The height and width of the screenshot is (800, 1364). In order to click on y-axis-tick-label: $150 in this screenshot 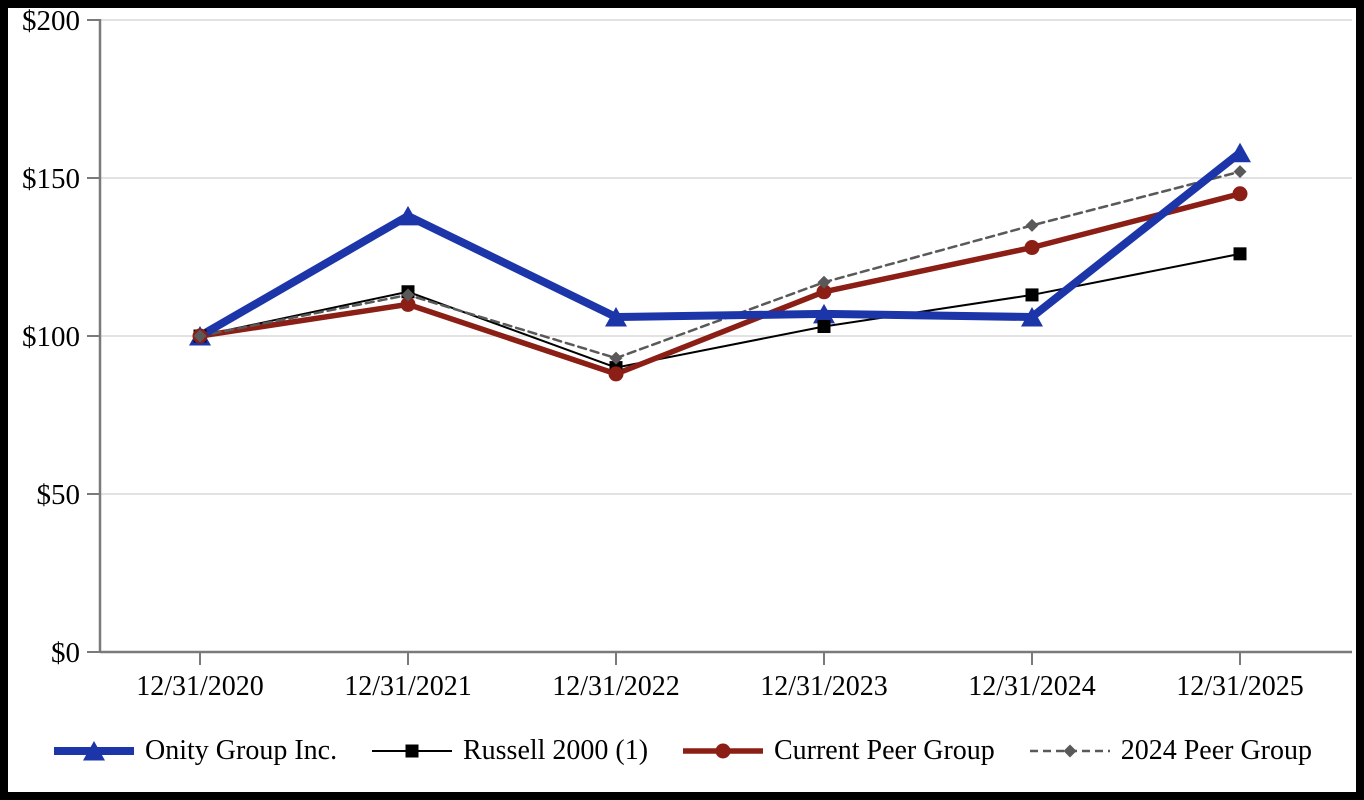, I will do `click(51, 179)`.